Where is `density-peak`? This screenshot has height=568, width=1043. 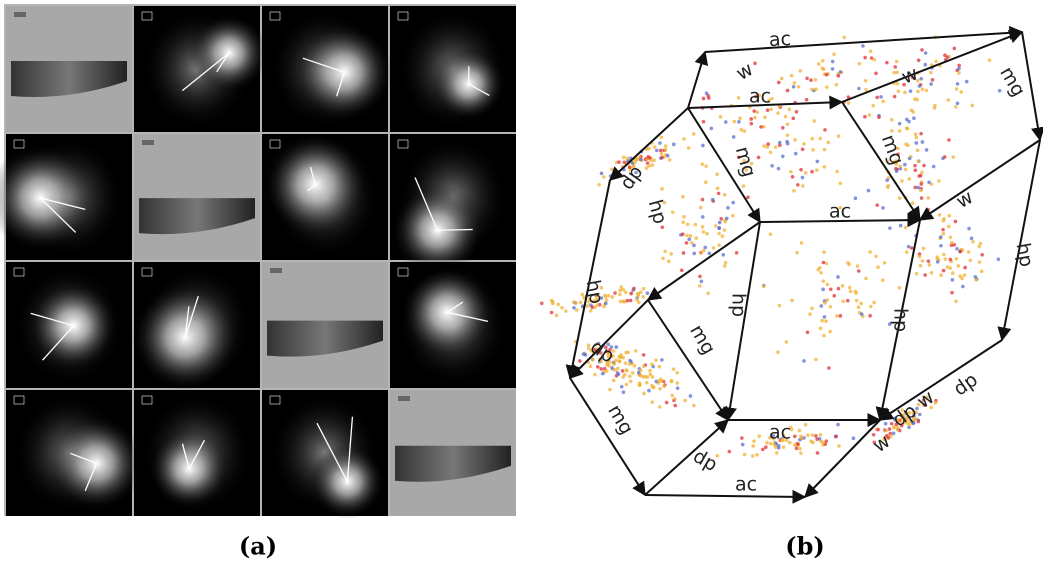
density-peak is located at coordinates (47, 198).